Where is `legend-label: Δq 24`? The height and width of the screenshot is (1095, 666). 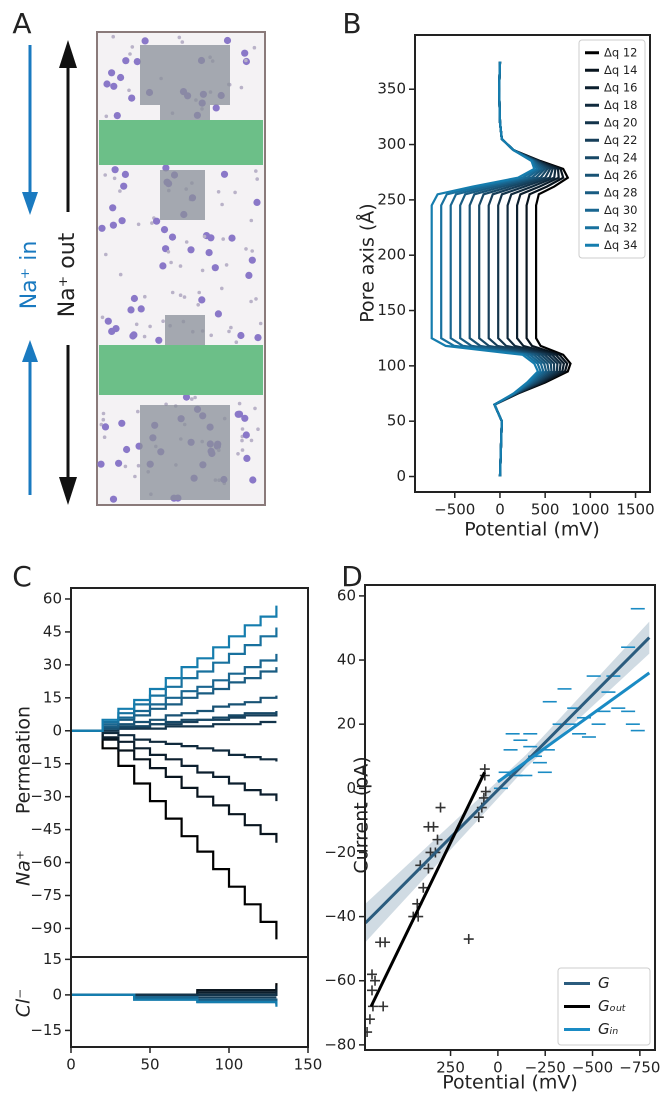 legend-label: Δq 24 is located at coordinates (620, 157).